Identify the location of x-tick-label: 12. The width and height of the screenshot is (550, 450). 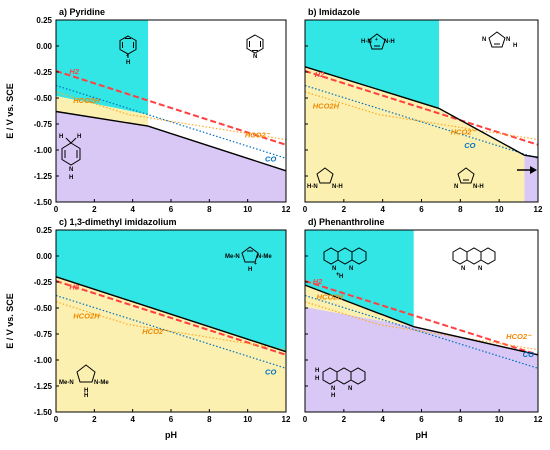
(286, 209).